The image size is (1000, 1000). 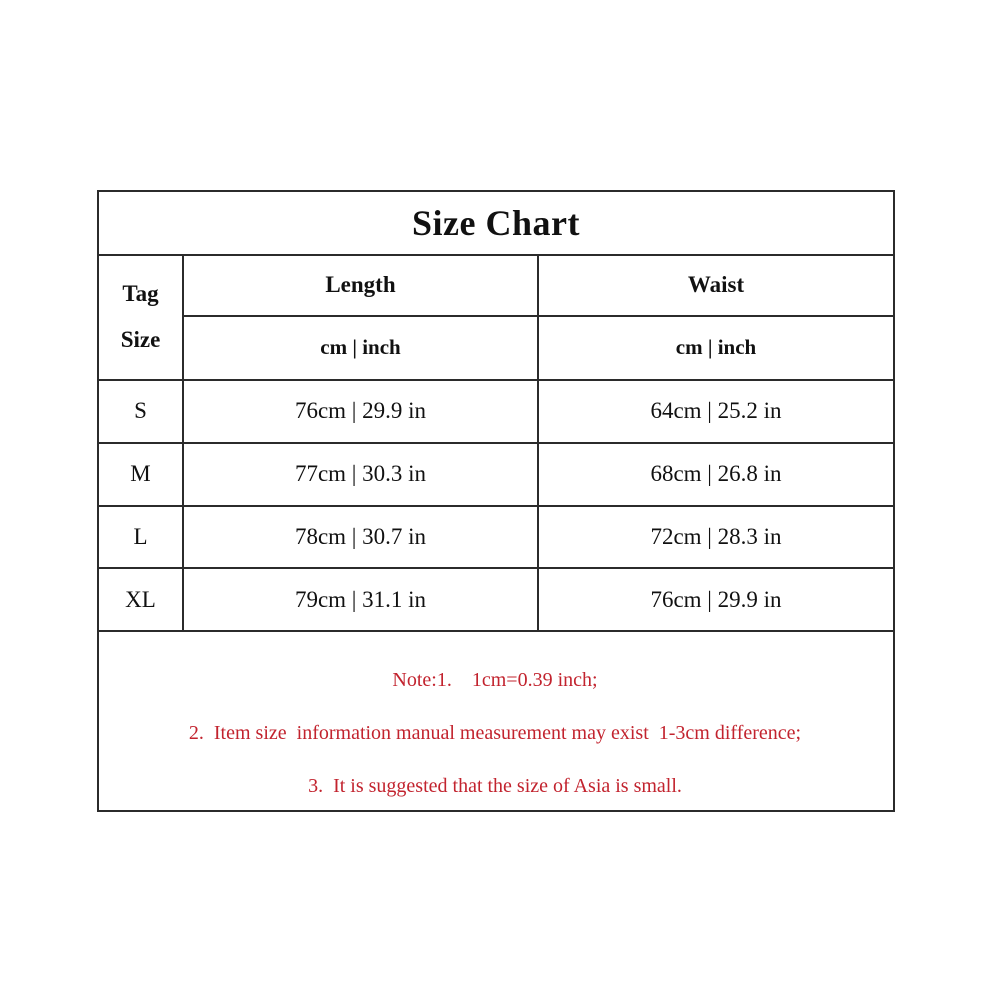 What do you see at coordinates (360, 600) in the screenshot?
I see `length-cell: 79cm | 31.1 in` at bounding box center [360, 600].